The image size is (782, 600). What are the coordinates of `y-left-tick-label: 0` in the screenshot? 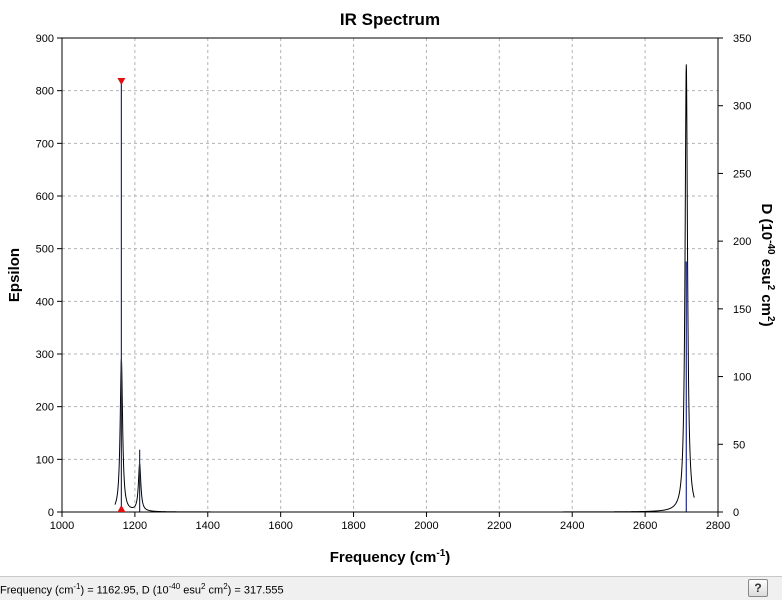 It's located at (51, 513).